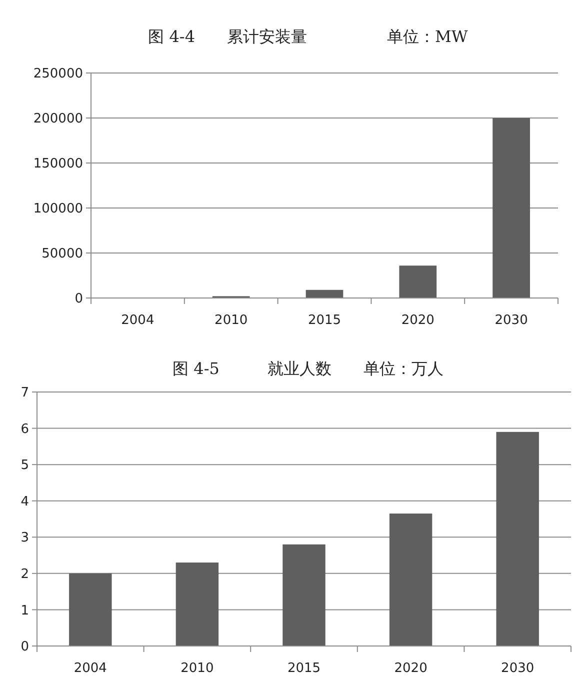 Image resolution: width=588 pixels, height=679 pixels. What do you see at coordinates (308, 36) in the screenshot?
I see `chart-title: 图 4-4 累计安装量 单位：MW` at bounding box center [308, 36].